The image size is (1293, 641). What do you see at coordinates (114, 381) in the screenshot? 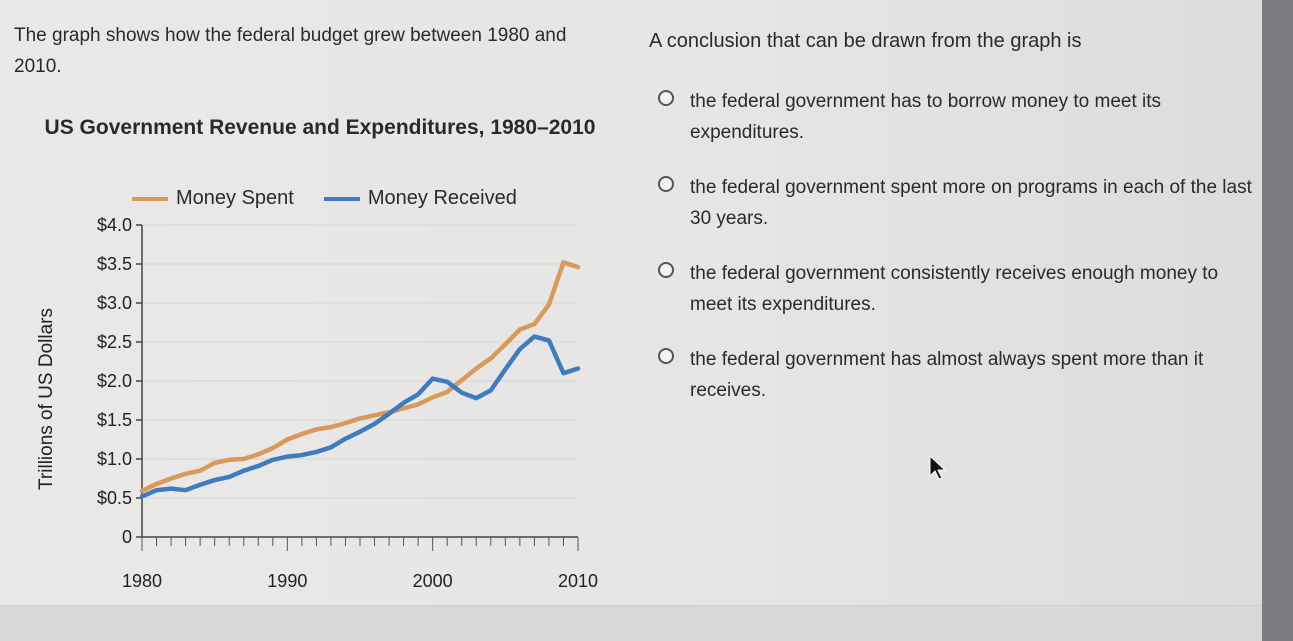
I see `y-tick-label: $2.0` at bounding box center [114, 381].